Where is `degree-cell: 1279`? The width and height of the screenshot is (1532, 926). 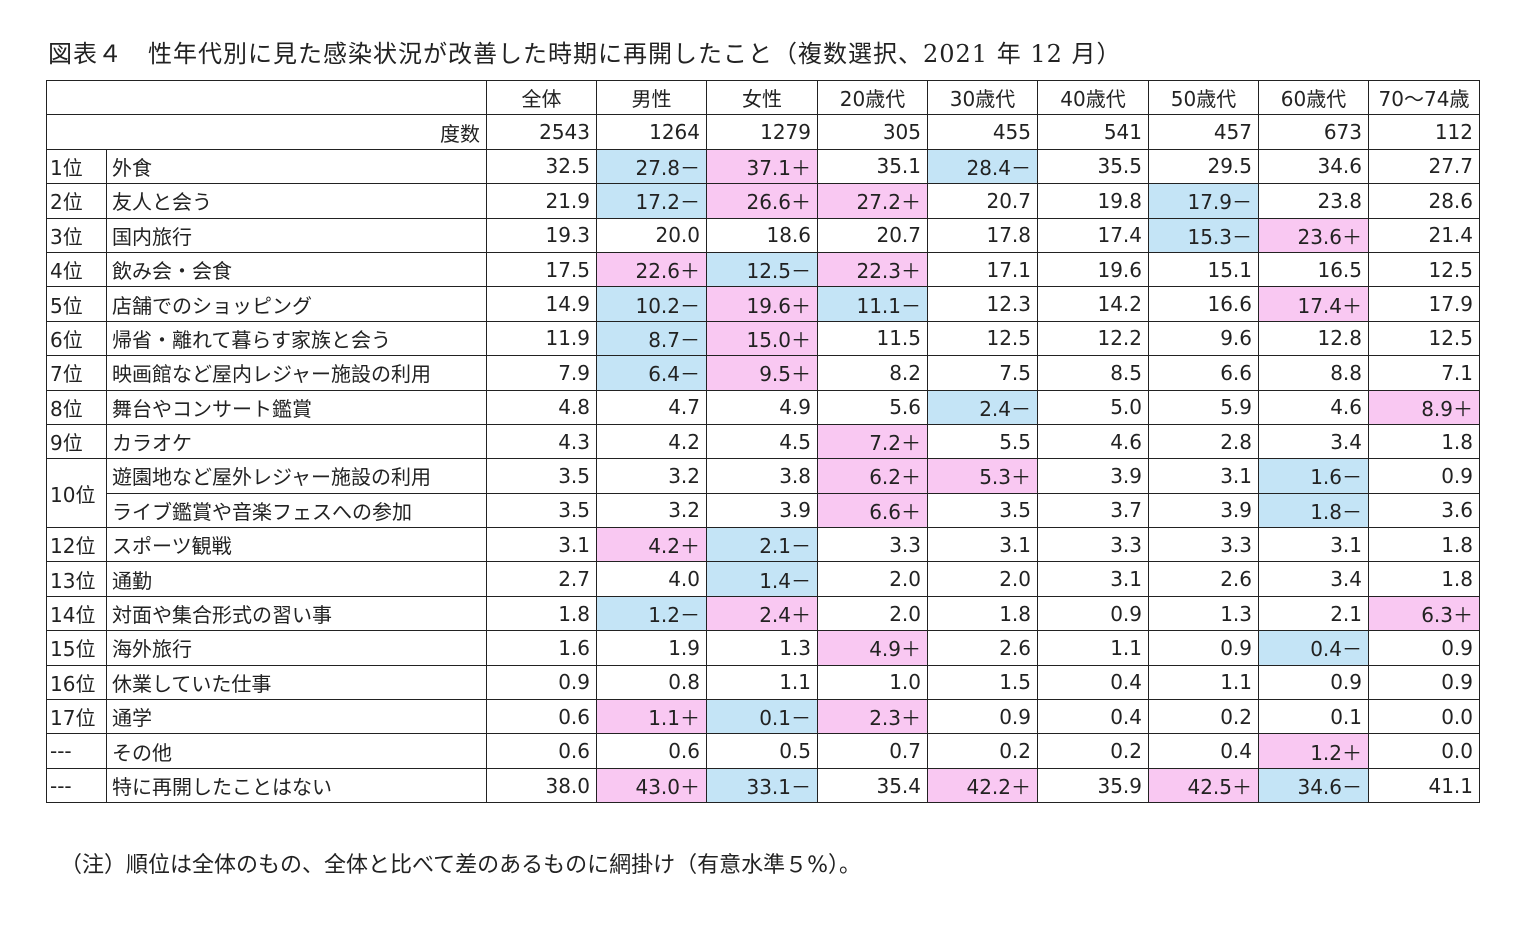
degree-cell: 1279 is located at coordinates (762, 132).